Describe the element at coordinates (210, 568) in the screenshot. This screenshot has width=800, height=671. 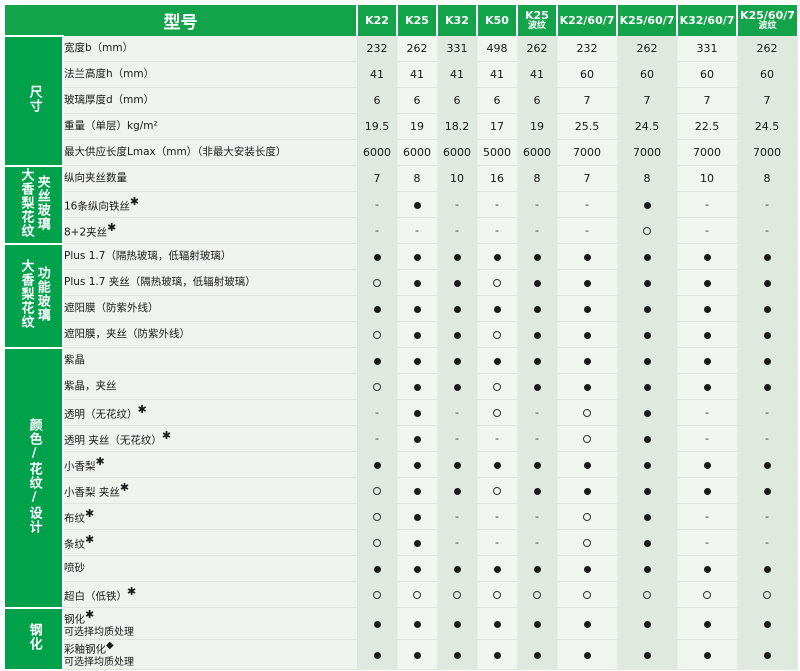
I see `row-label: 喷砂` at that location.